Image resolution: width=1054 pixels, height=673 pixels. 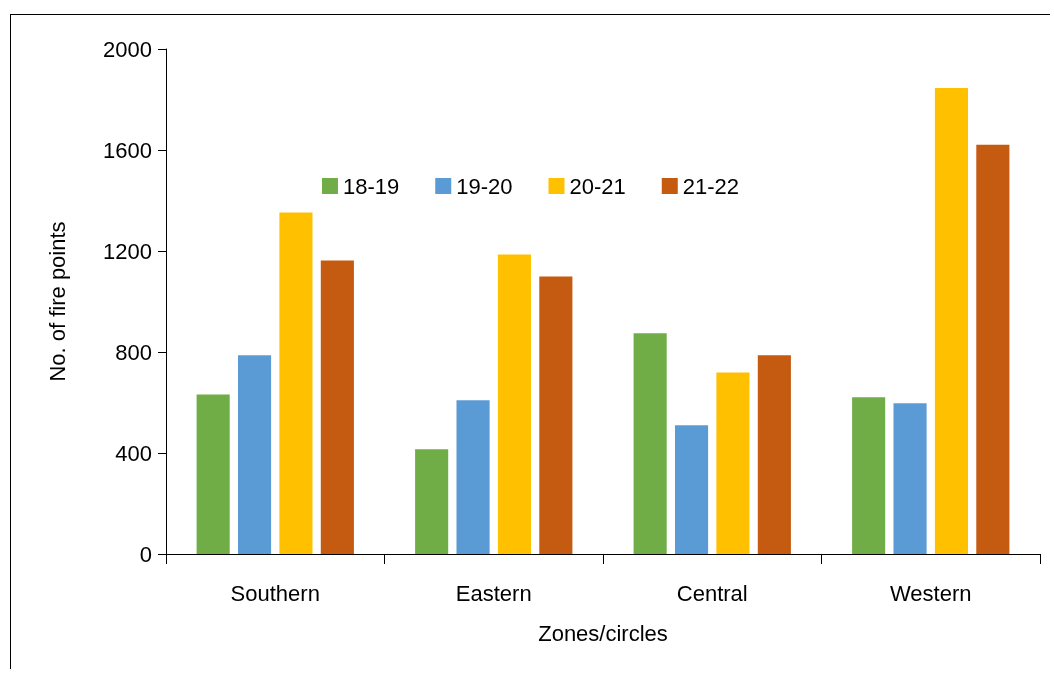 What do you see at coordinates (712, 593) in the screenshot?
I see `x-tick-label: Central` at bounding box center [712, 593].